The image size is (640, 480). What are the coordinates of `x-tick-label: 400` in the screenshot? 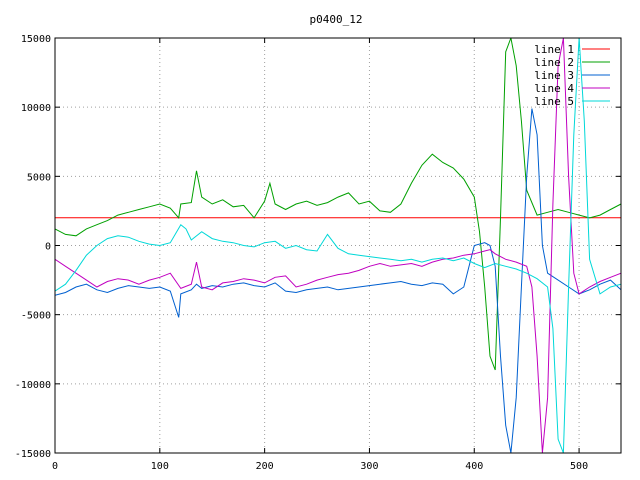 It's located at (474, 466).